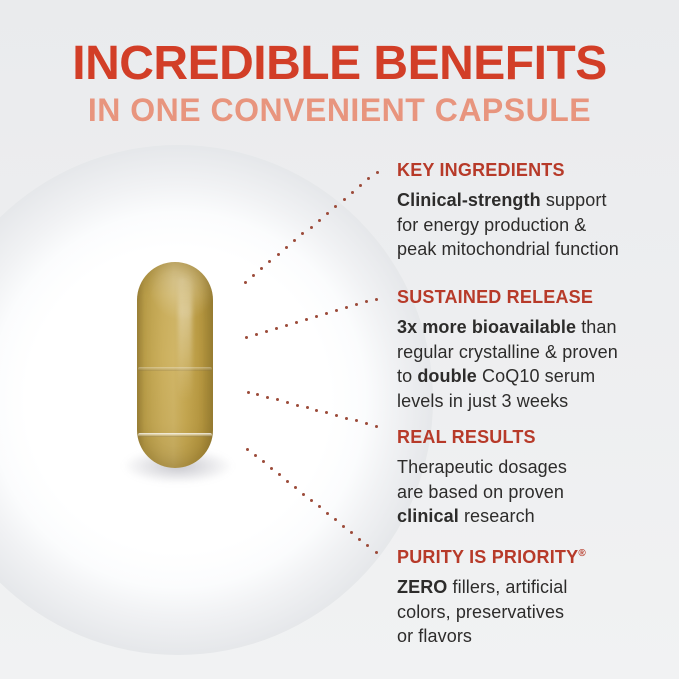  Describe the element at coordinates (339, 63) in the screenshot. I see `headline: INCREDIBLE BENEFITS` at that location.